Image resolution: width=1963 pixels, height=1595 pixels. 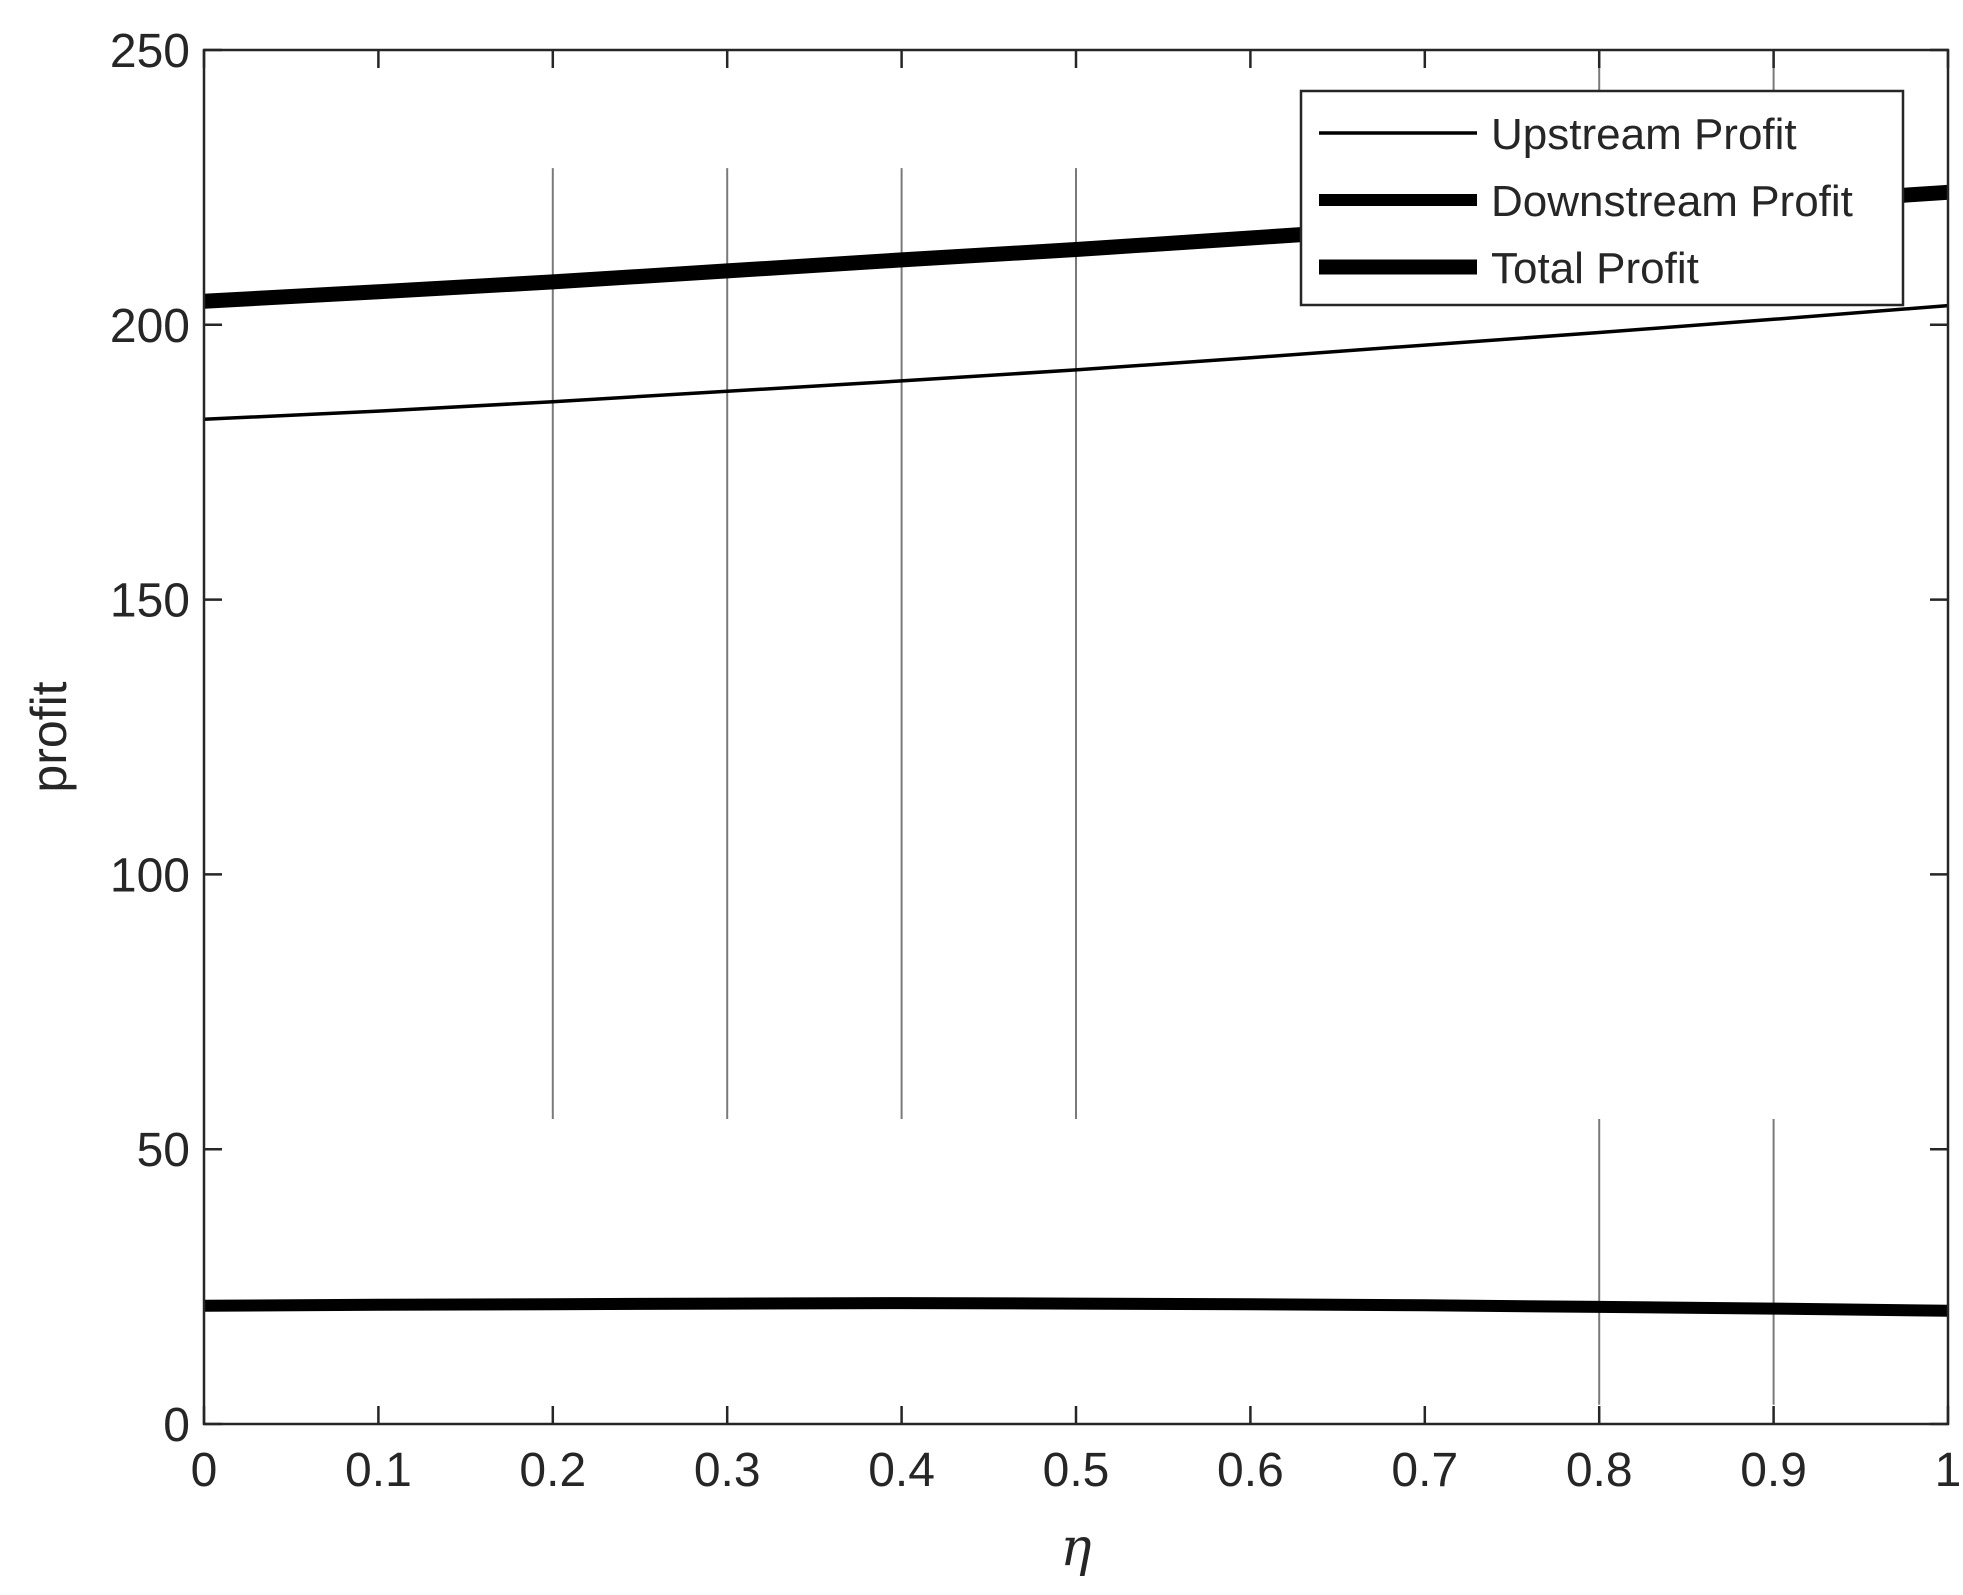 What do you see at coordinates (1076, 1307) in the screenshot?
I see `series-line-downstream-profit` at bounding box center [1076, 1307].